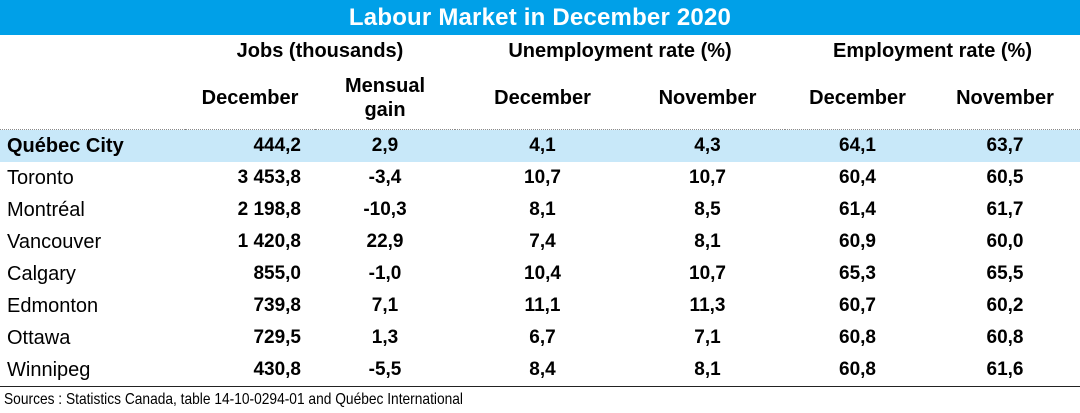  I want to click on employment-december-value: 65,3, so click(857, 273).